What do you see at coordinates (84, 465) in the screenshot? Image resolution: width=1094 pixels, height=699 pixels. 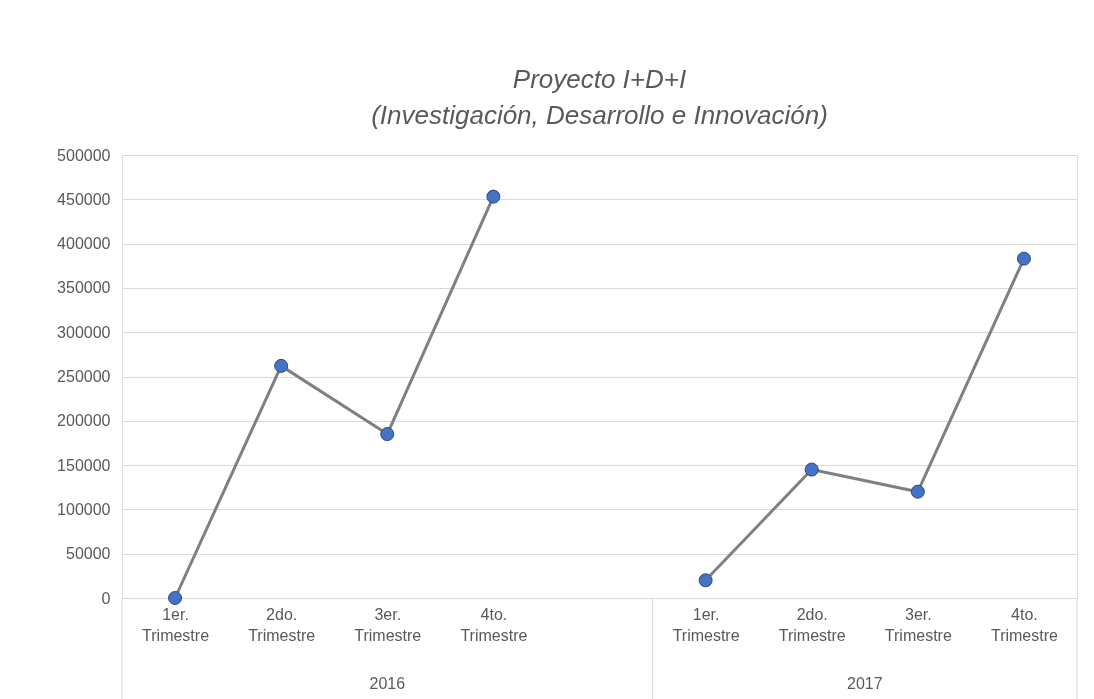 I see `y-tick-label: 150000` at bounding box center [84, 465].